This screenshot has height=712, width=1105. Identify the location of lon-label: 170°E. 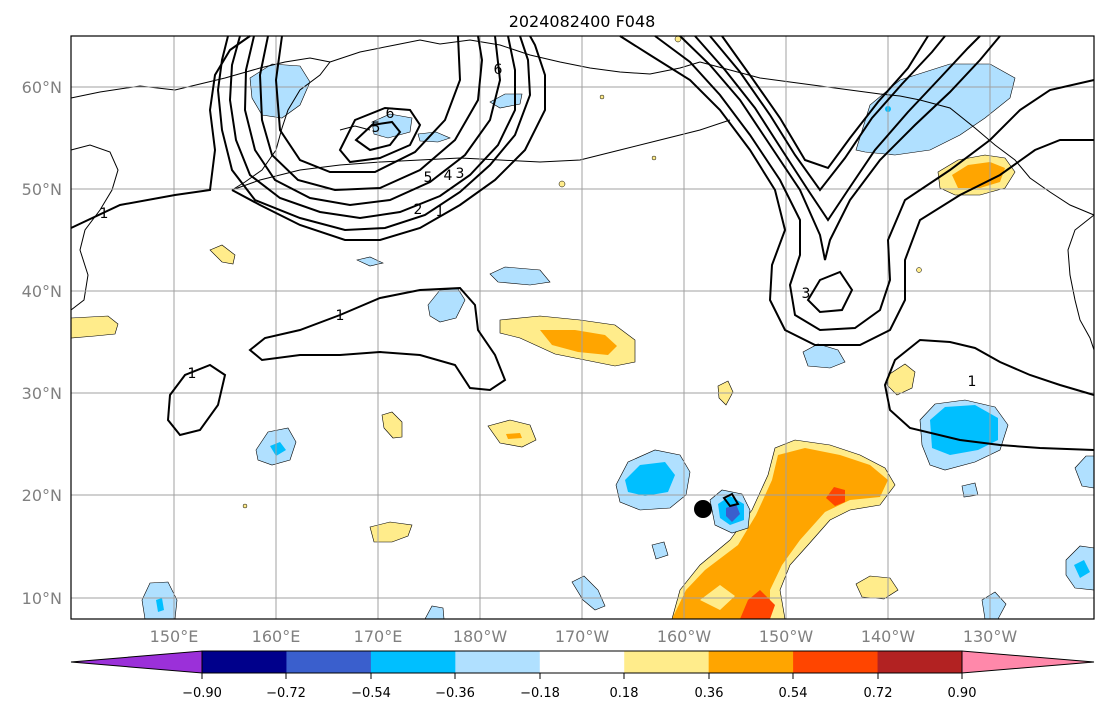
(378, 636).